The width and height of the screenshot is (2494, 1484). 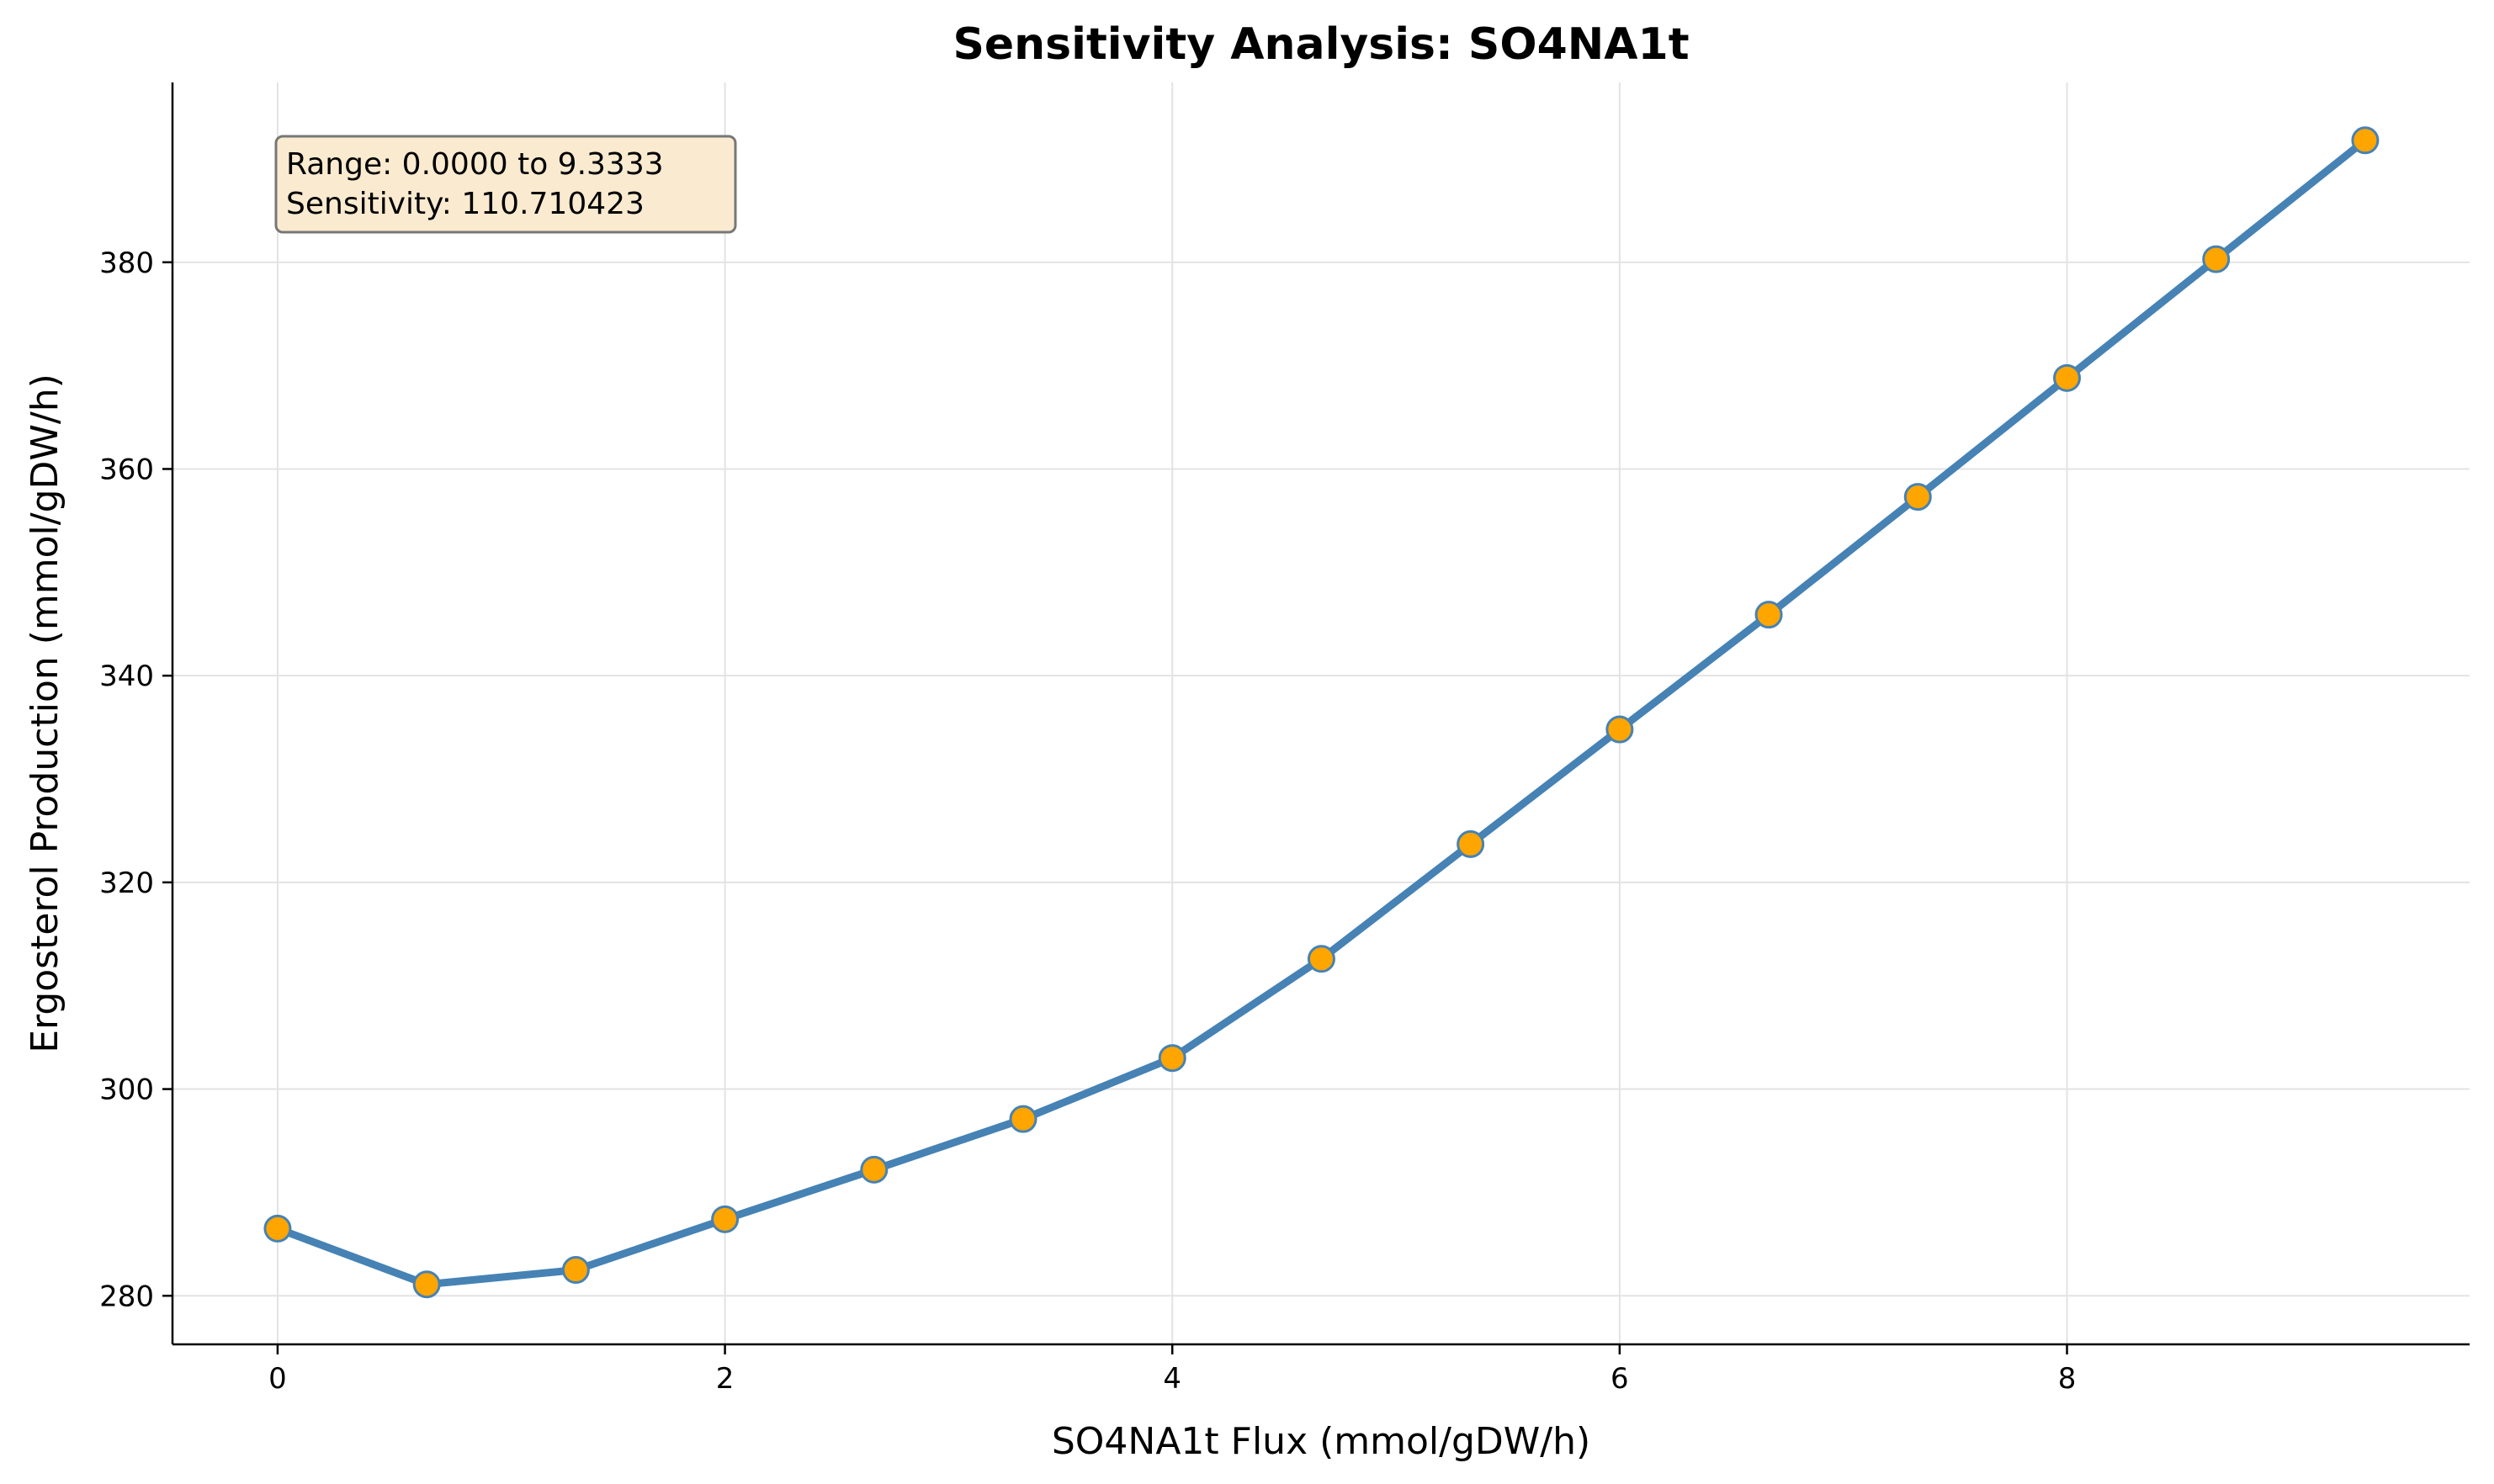 I want to click on chart-title: Sensitivity Analysis: SO4NA1t, so click(x=1320, y=44).